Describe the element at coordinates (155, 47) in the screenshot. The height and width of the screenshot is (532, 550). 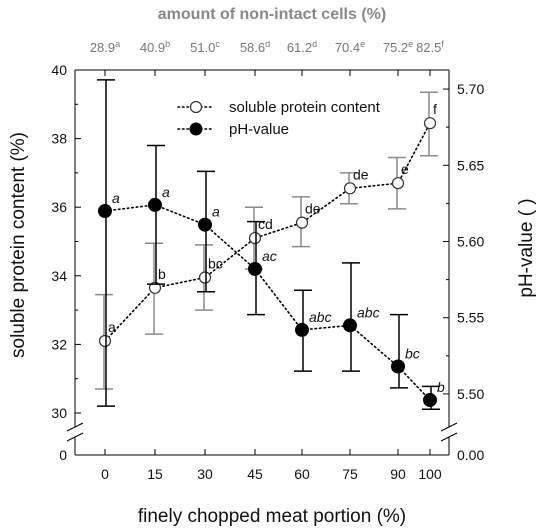
I see `top-tick-label: 40.9b` at that location.